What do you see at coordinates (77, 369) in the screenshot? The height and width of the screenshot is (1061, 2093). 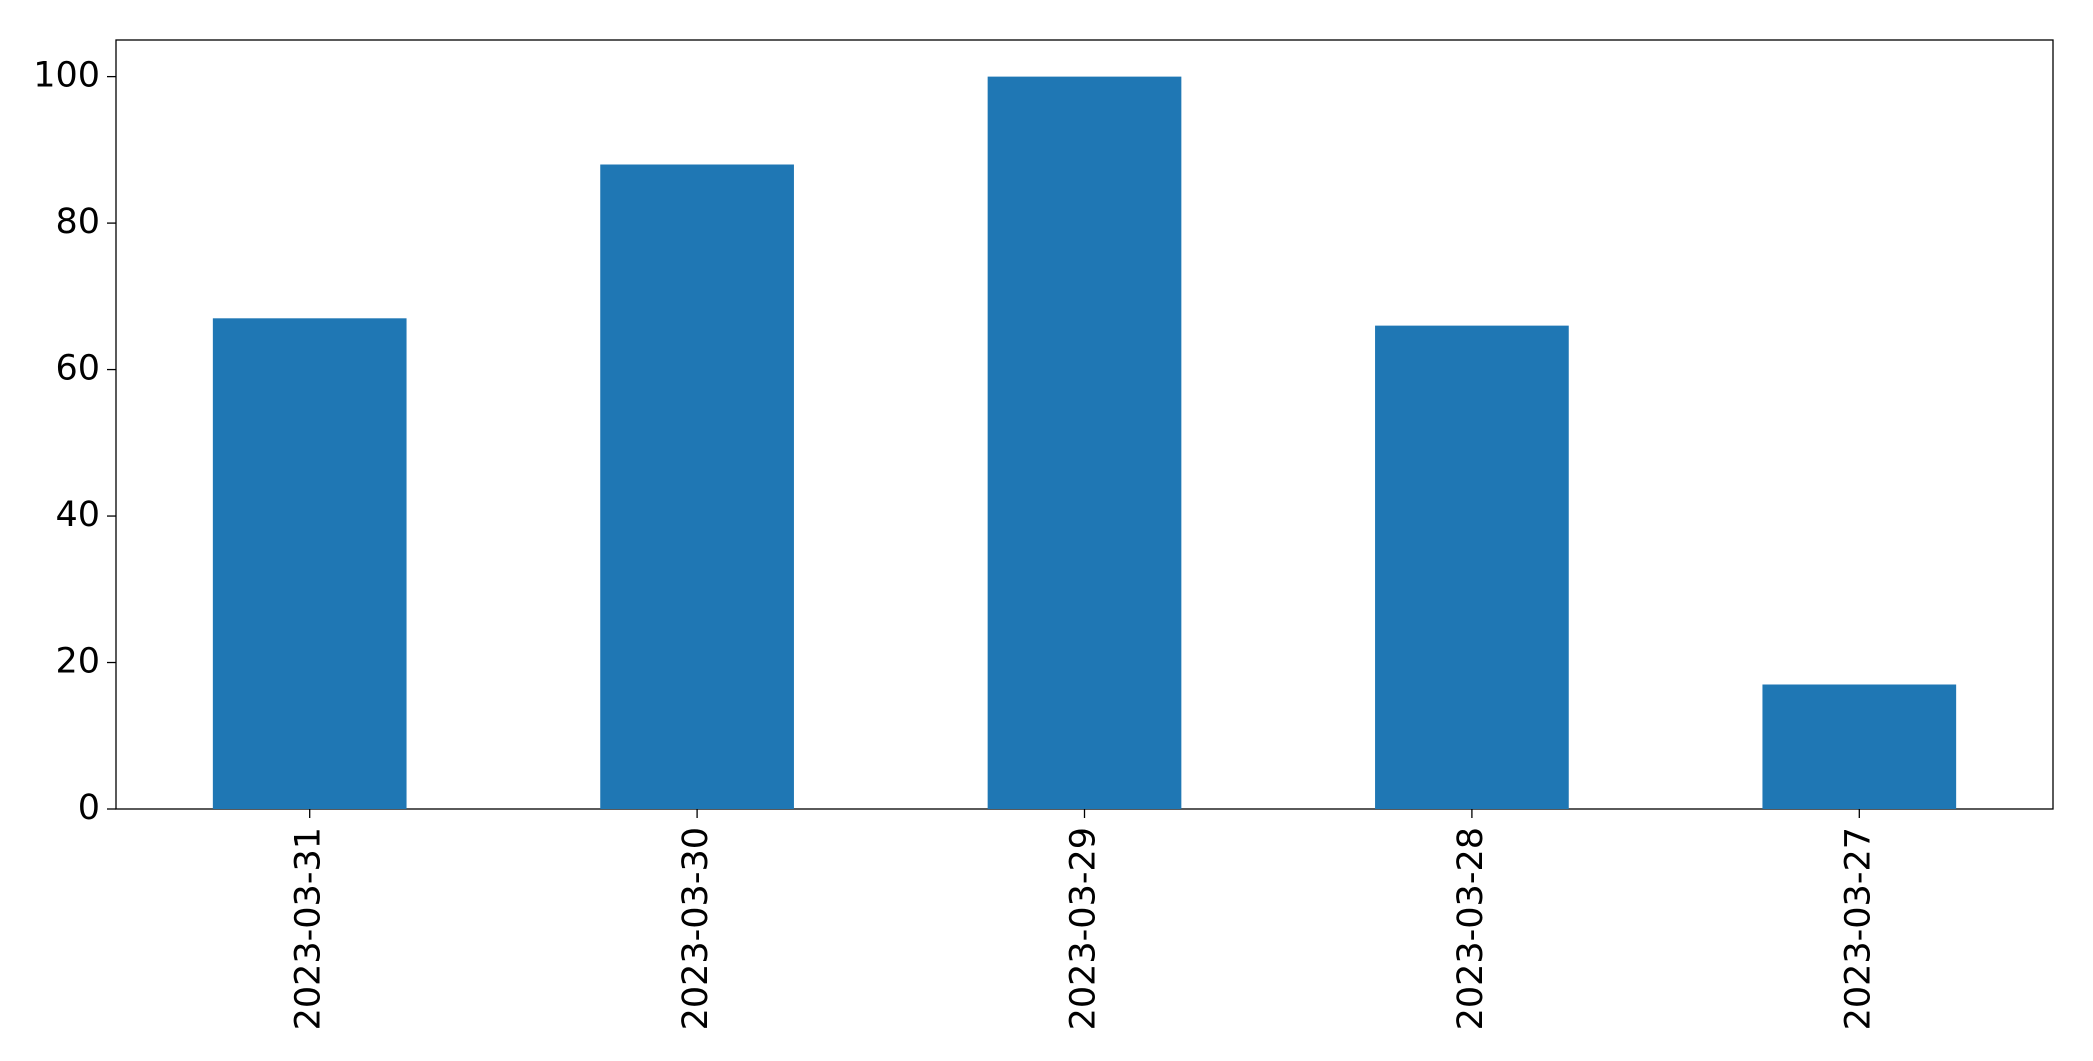 I see `y-tick-label: 60` at bounding box center [77, 369].